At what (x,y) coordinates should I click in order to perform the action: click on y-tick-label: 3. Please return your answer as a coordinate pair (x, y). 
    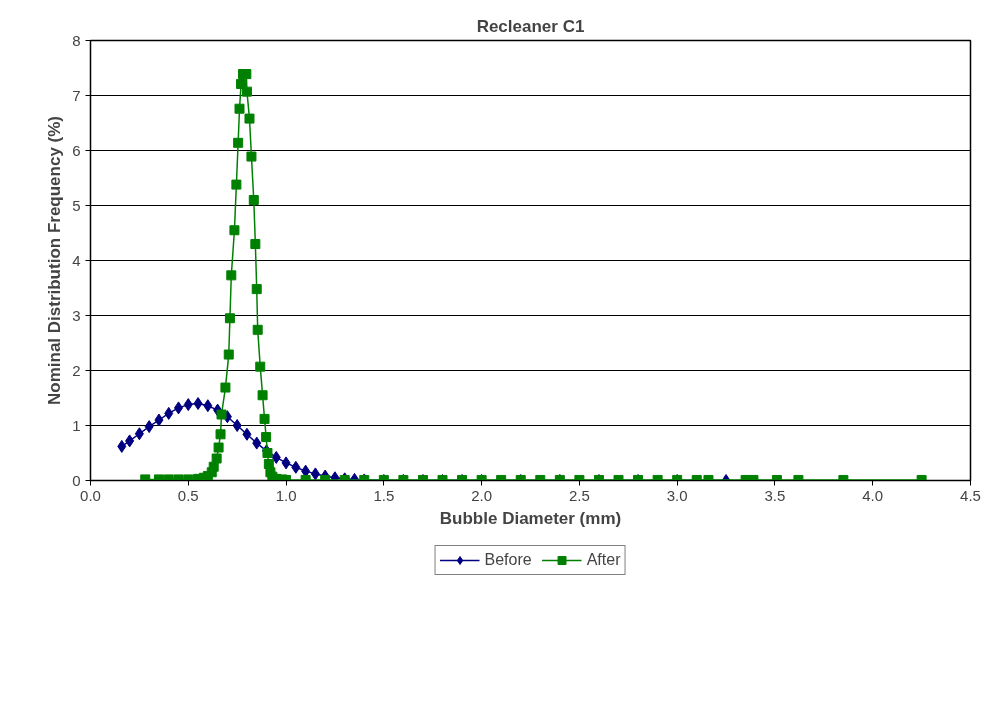
    Looking at the image, I should click on (76, 315).